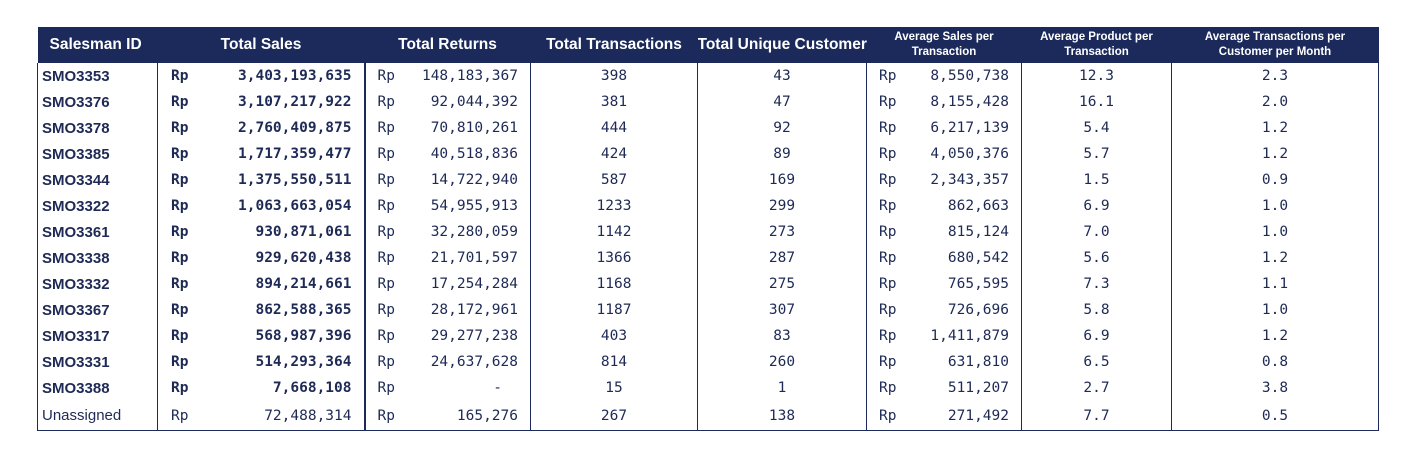  Describe the element at coordinates (782, 154) in the screenshot. I see `total-unique-customer-cell: 89` at that location.